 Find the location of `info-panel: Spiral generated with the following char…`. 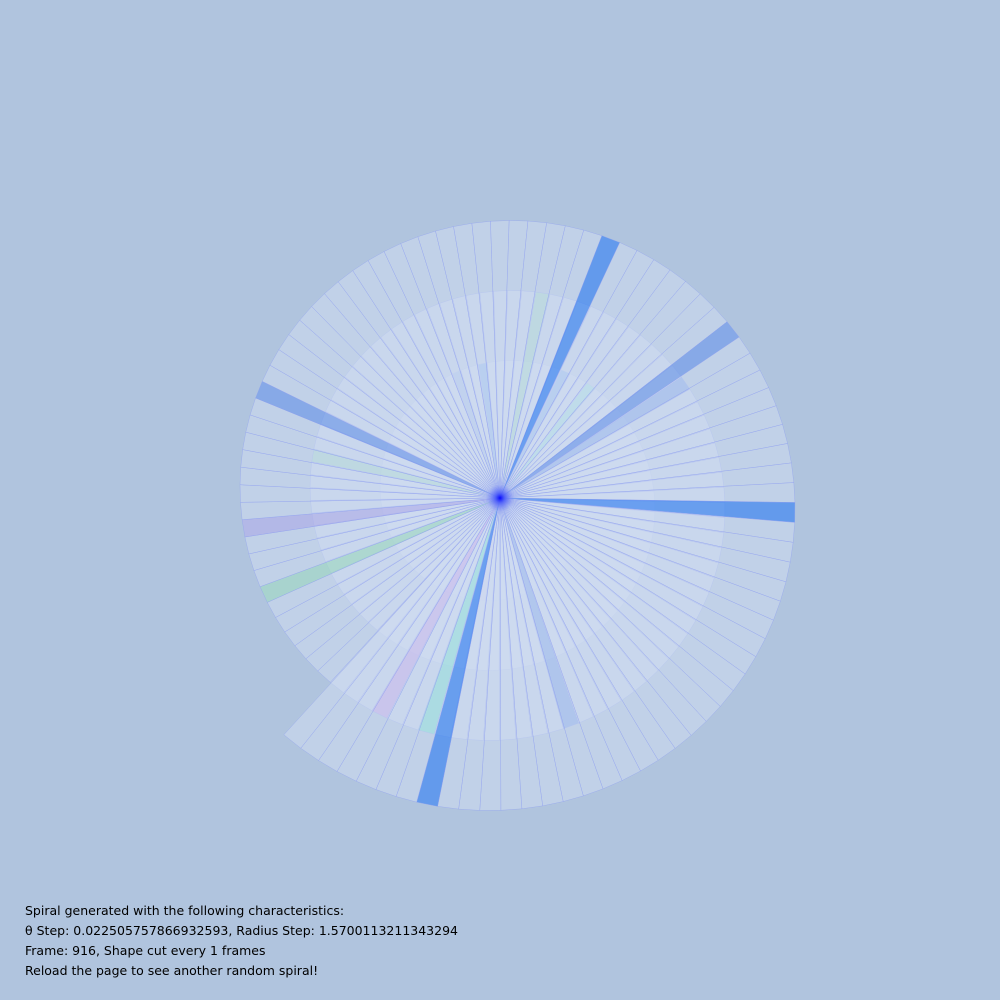

info-panel: Spiral generated with the following char… is located at coordinates (241, 941).